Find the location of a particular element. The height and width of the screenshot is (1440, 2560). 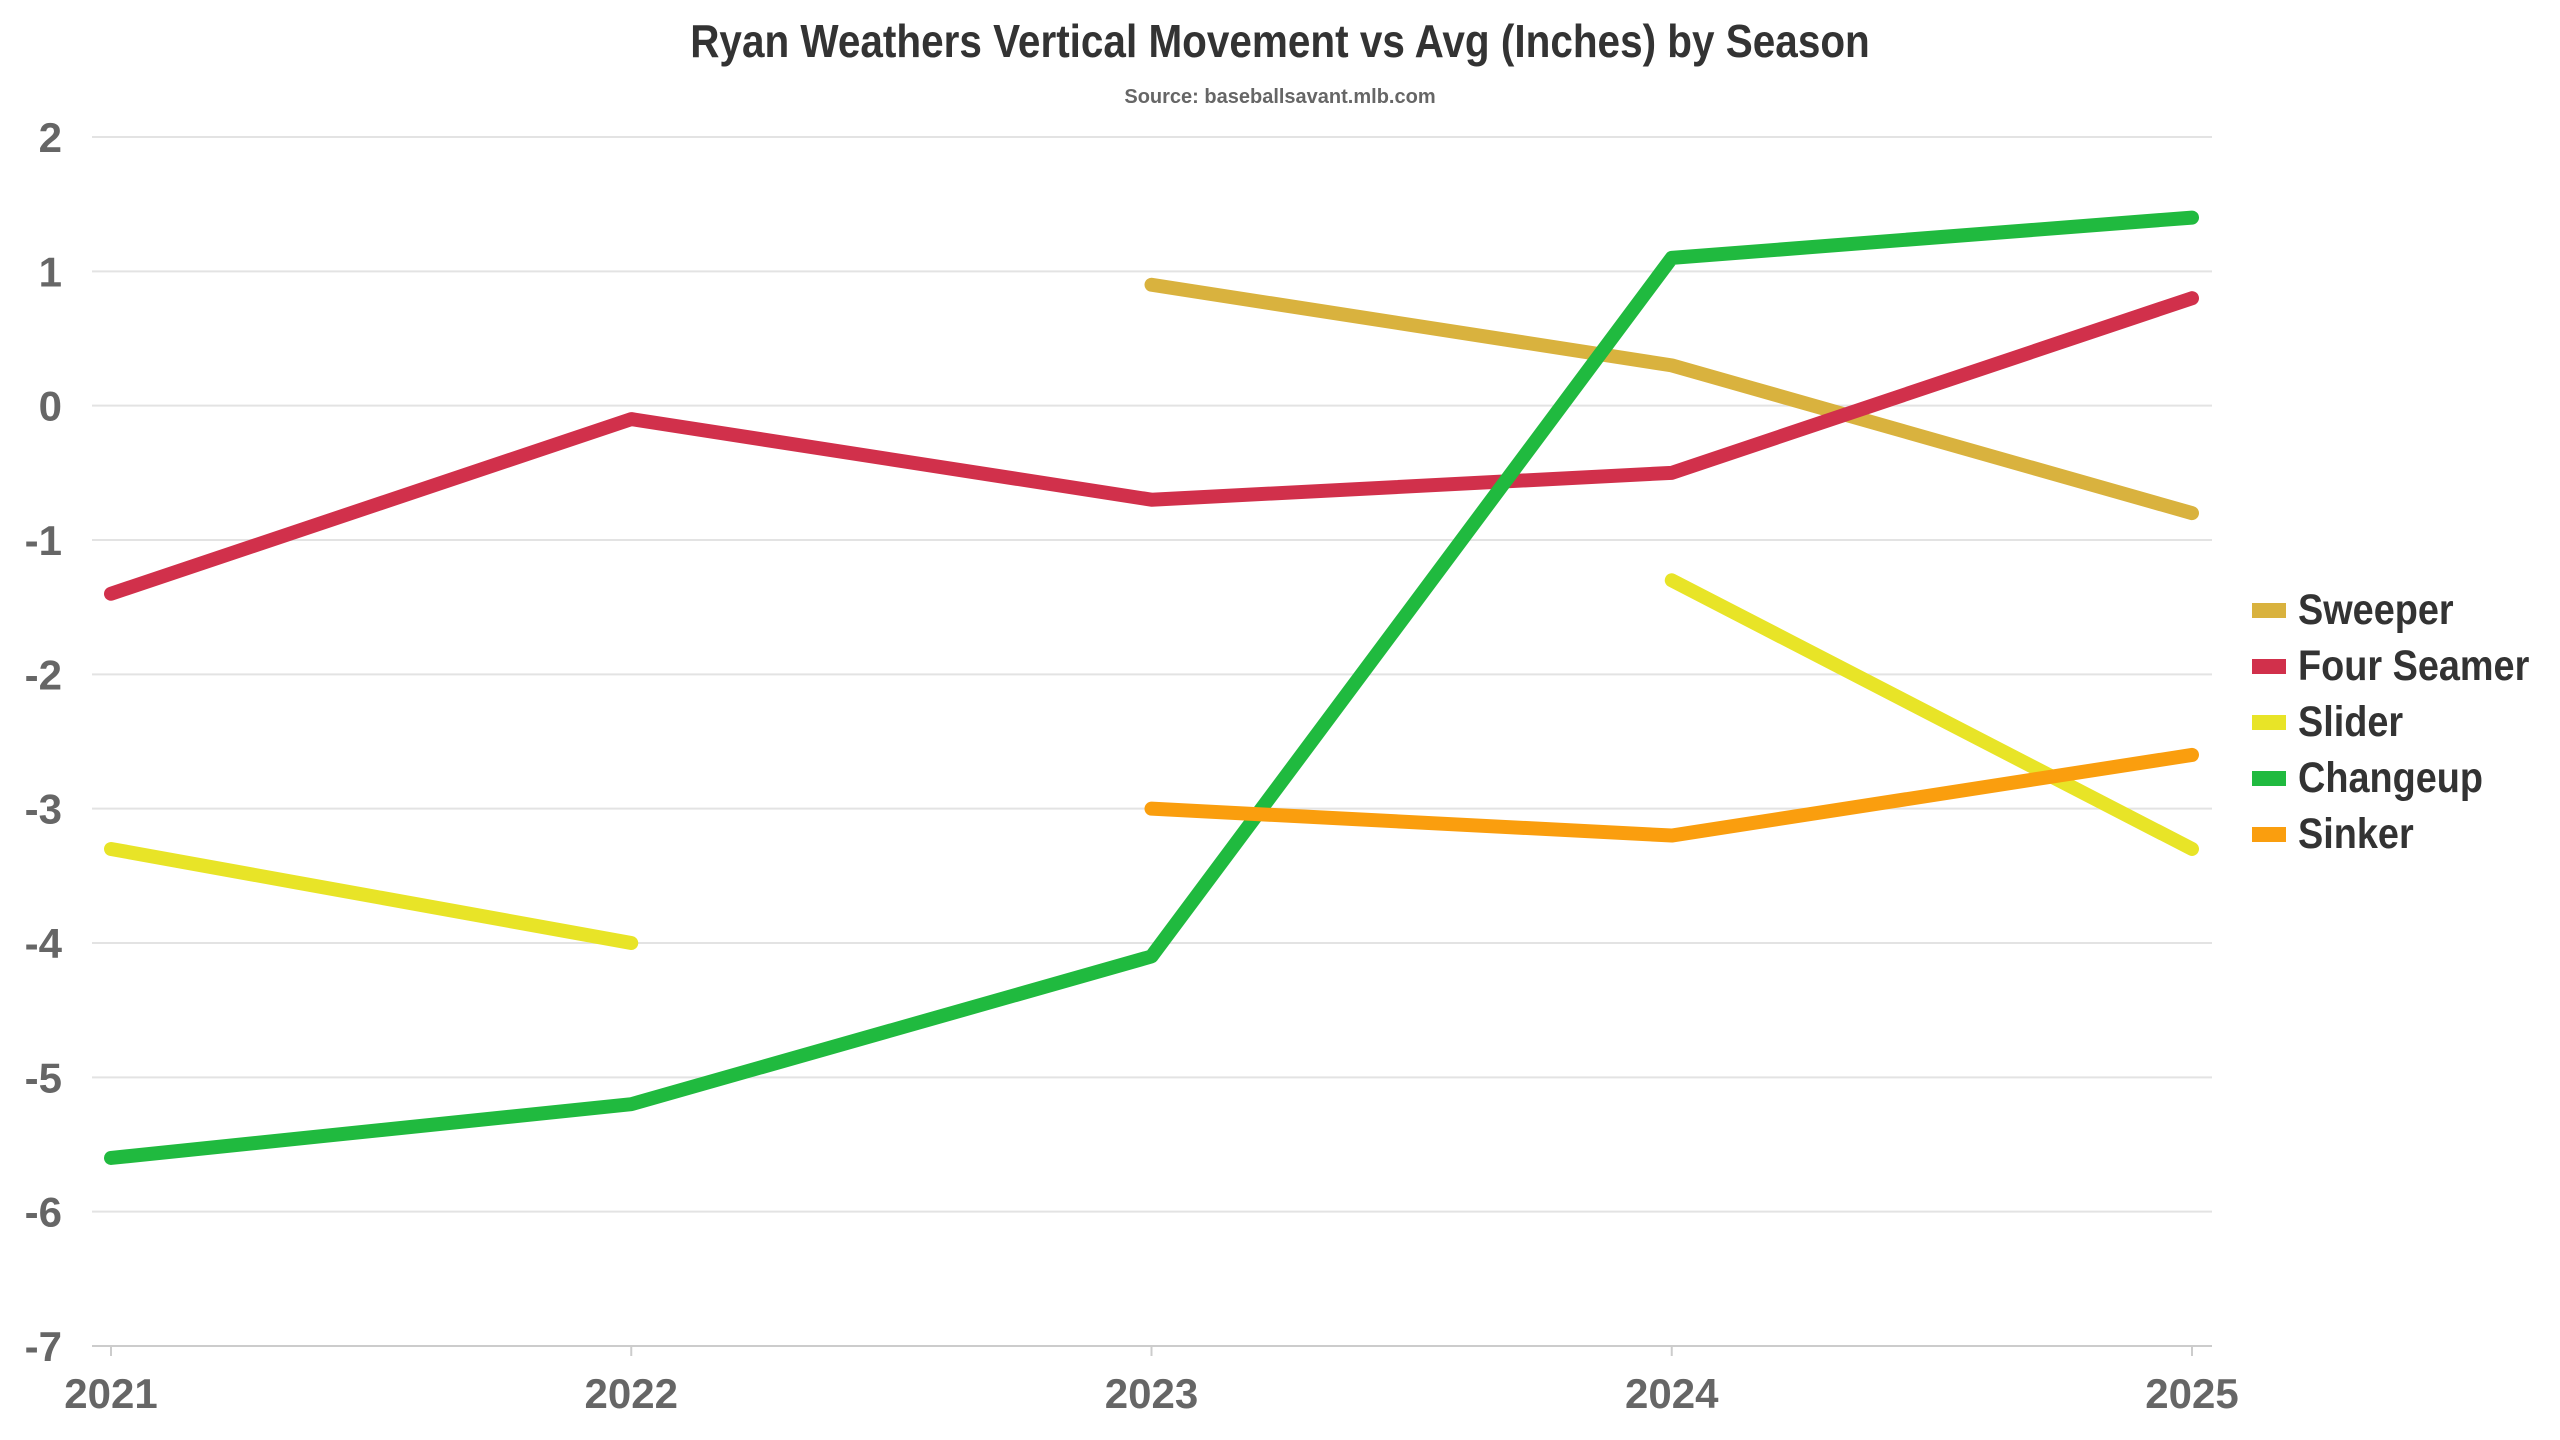

legend-item-slider: Slider is located at coordinates (2406, 722).